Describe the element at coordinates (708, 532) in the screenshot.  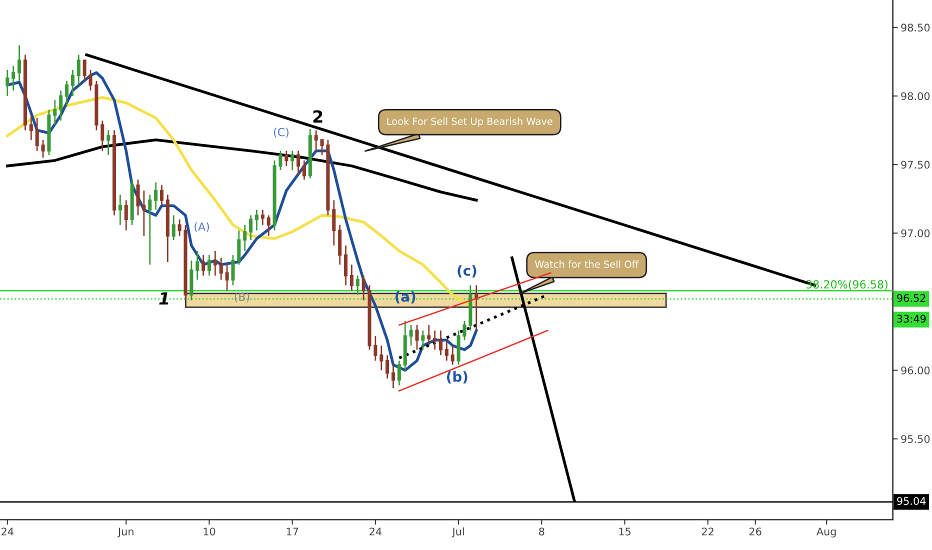
I see `x-tick-label: 22` at that location.